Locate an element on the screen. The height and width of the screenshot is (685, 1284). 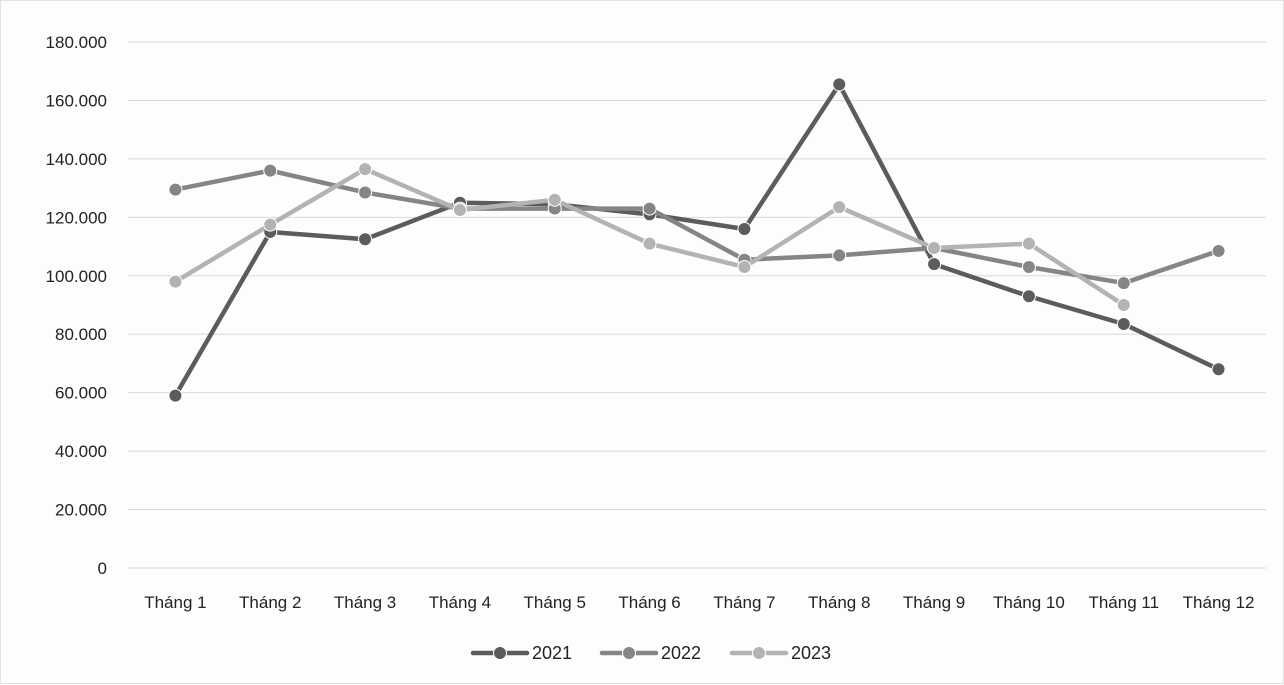
y-tick-label: 20.000 is located at coordinates (81, 510).